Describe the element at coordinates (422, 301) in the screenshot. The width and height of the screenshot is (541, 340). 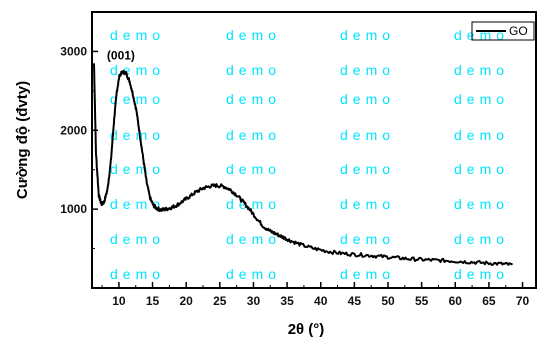
I see `x-tick-label: 55` at that location.